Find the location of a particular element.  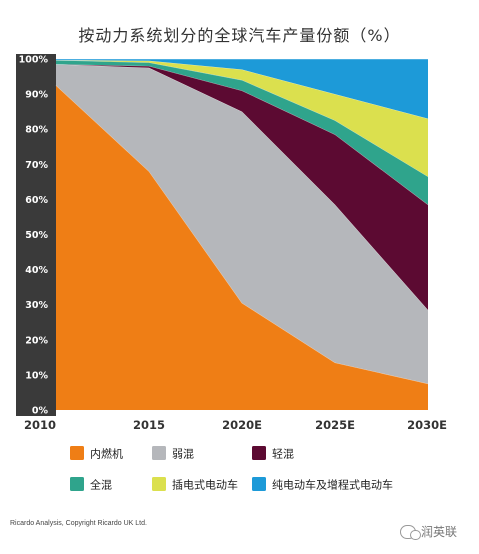

y-tick-label: 100% is located at coordinates (34, 60).